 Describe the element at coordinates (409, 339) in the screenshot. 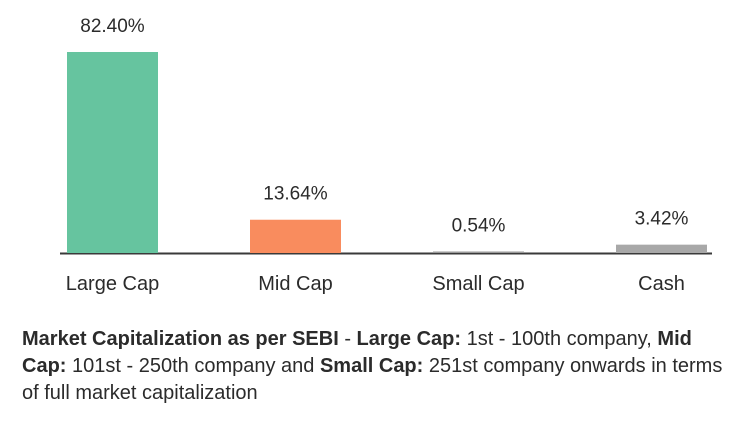

I see `caption-large-cap-term: Large Cap:` at that location.